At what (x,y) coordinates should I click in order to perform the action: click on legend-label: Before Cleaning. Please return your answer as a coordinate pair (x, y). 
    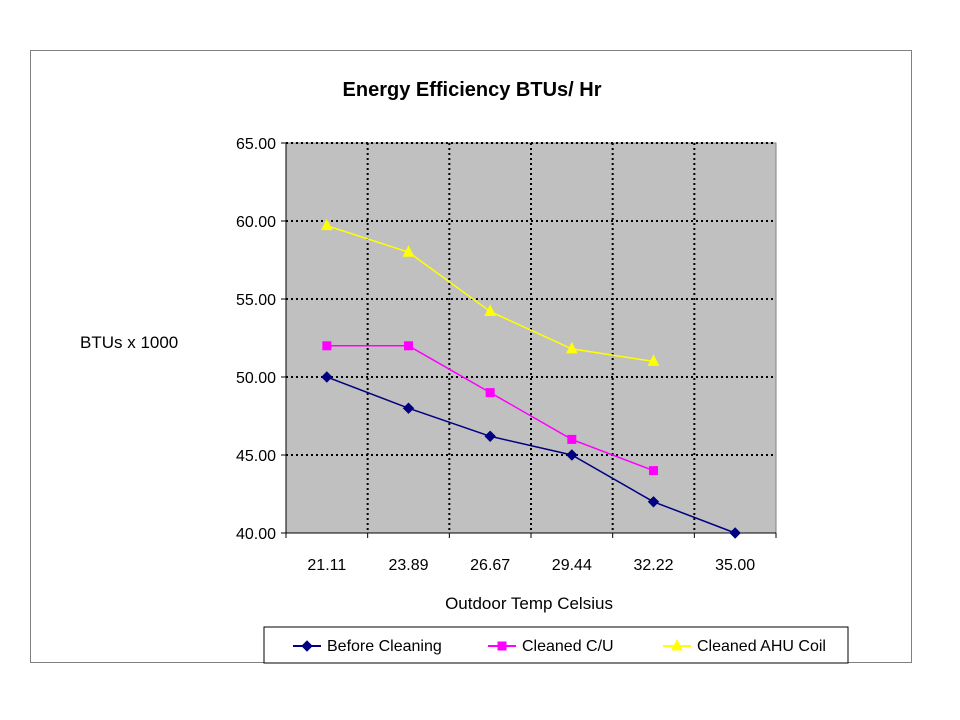
    Looking at the image, I should click on (384, 646).